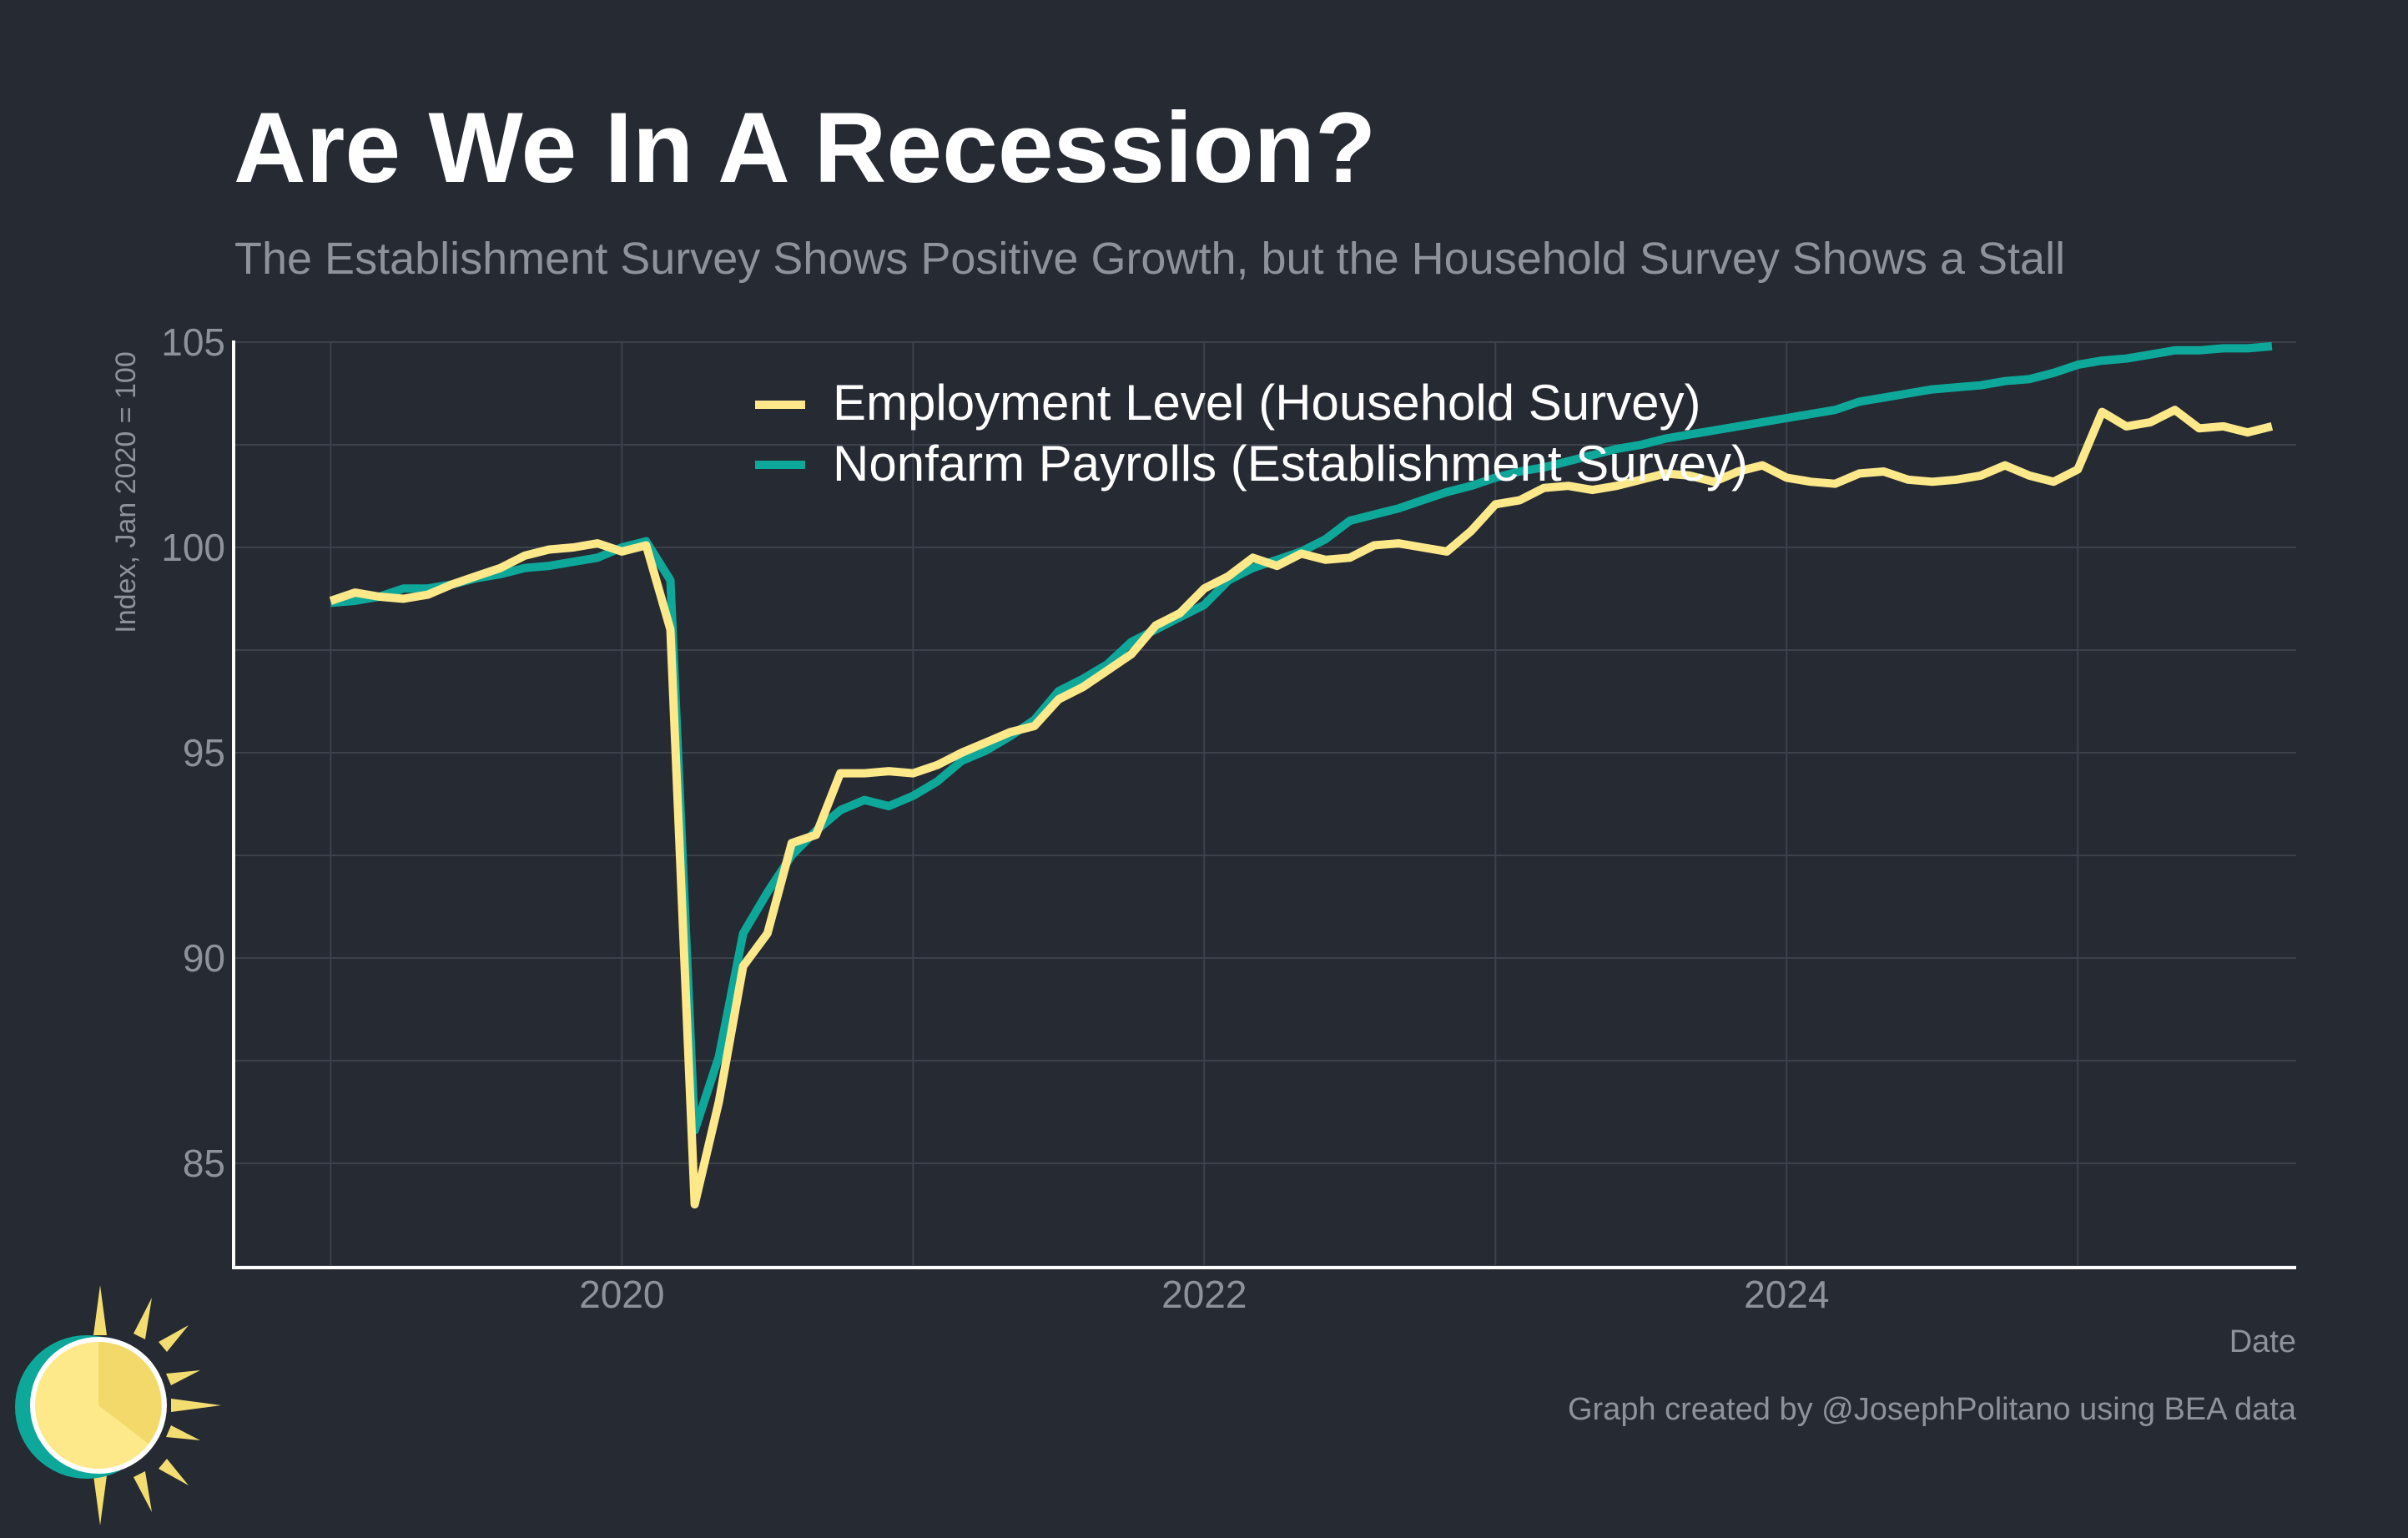 This screenshot has height=1538, width=2408. What do you see at coordinates (204, 958) in the screenshot?
I see `y-tick-label: 90` at bounding box center [204, 958].